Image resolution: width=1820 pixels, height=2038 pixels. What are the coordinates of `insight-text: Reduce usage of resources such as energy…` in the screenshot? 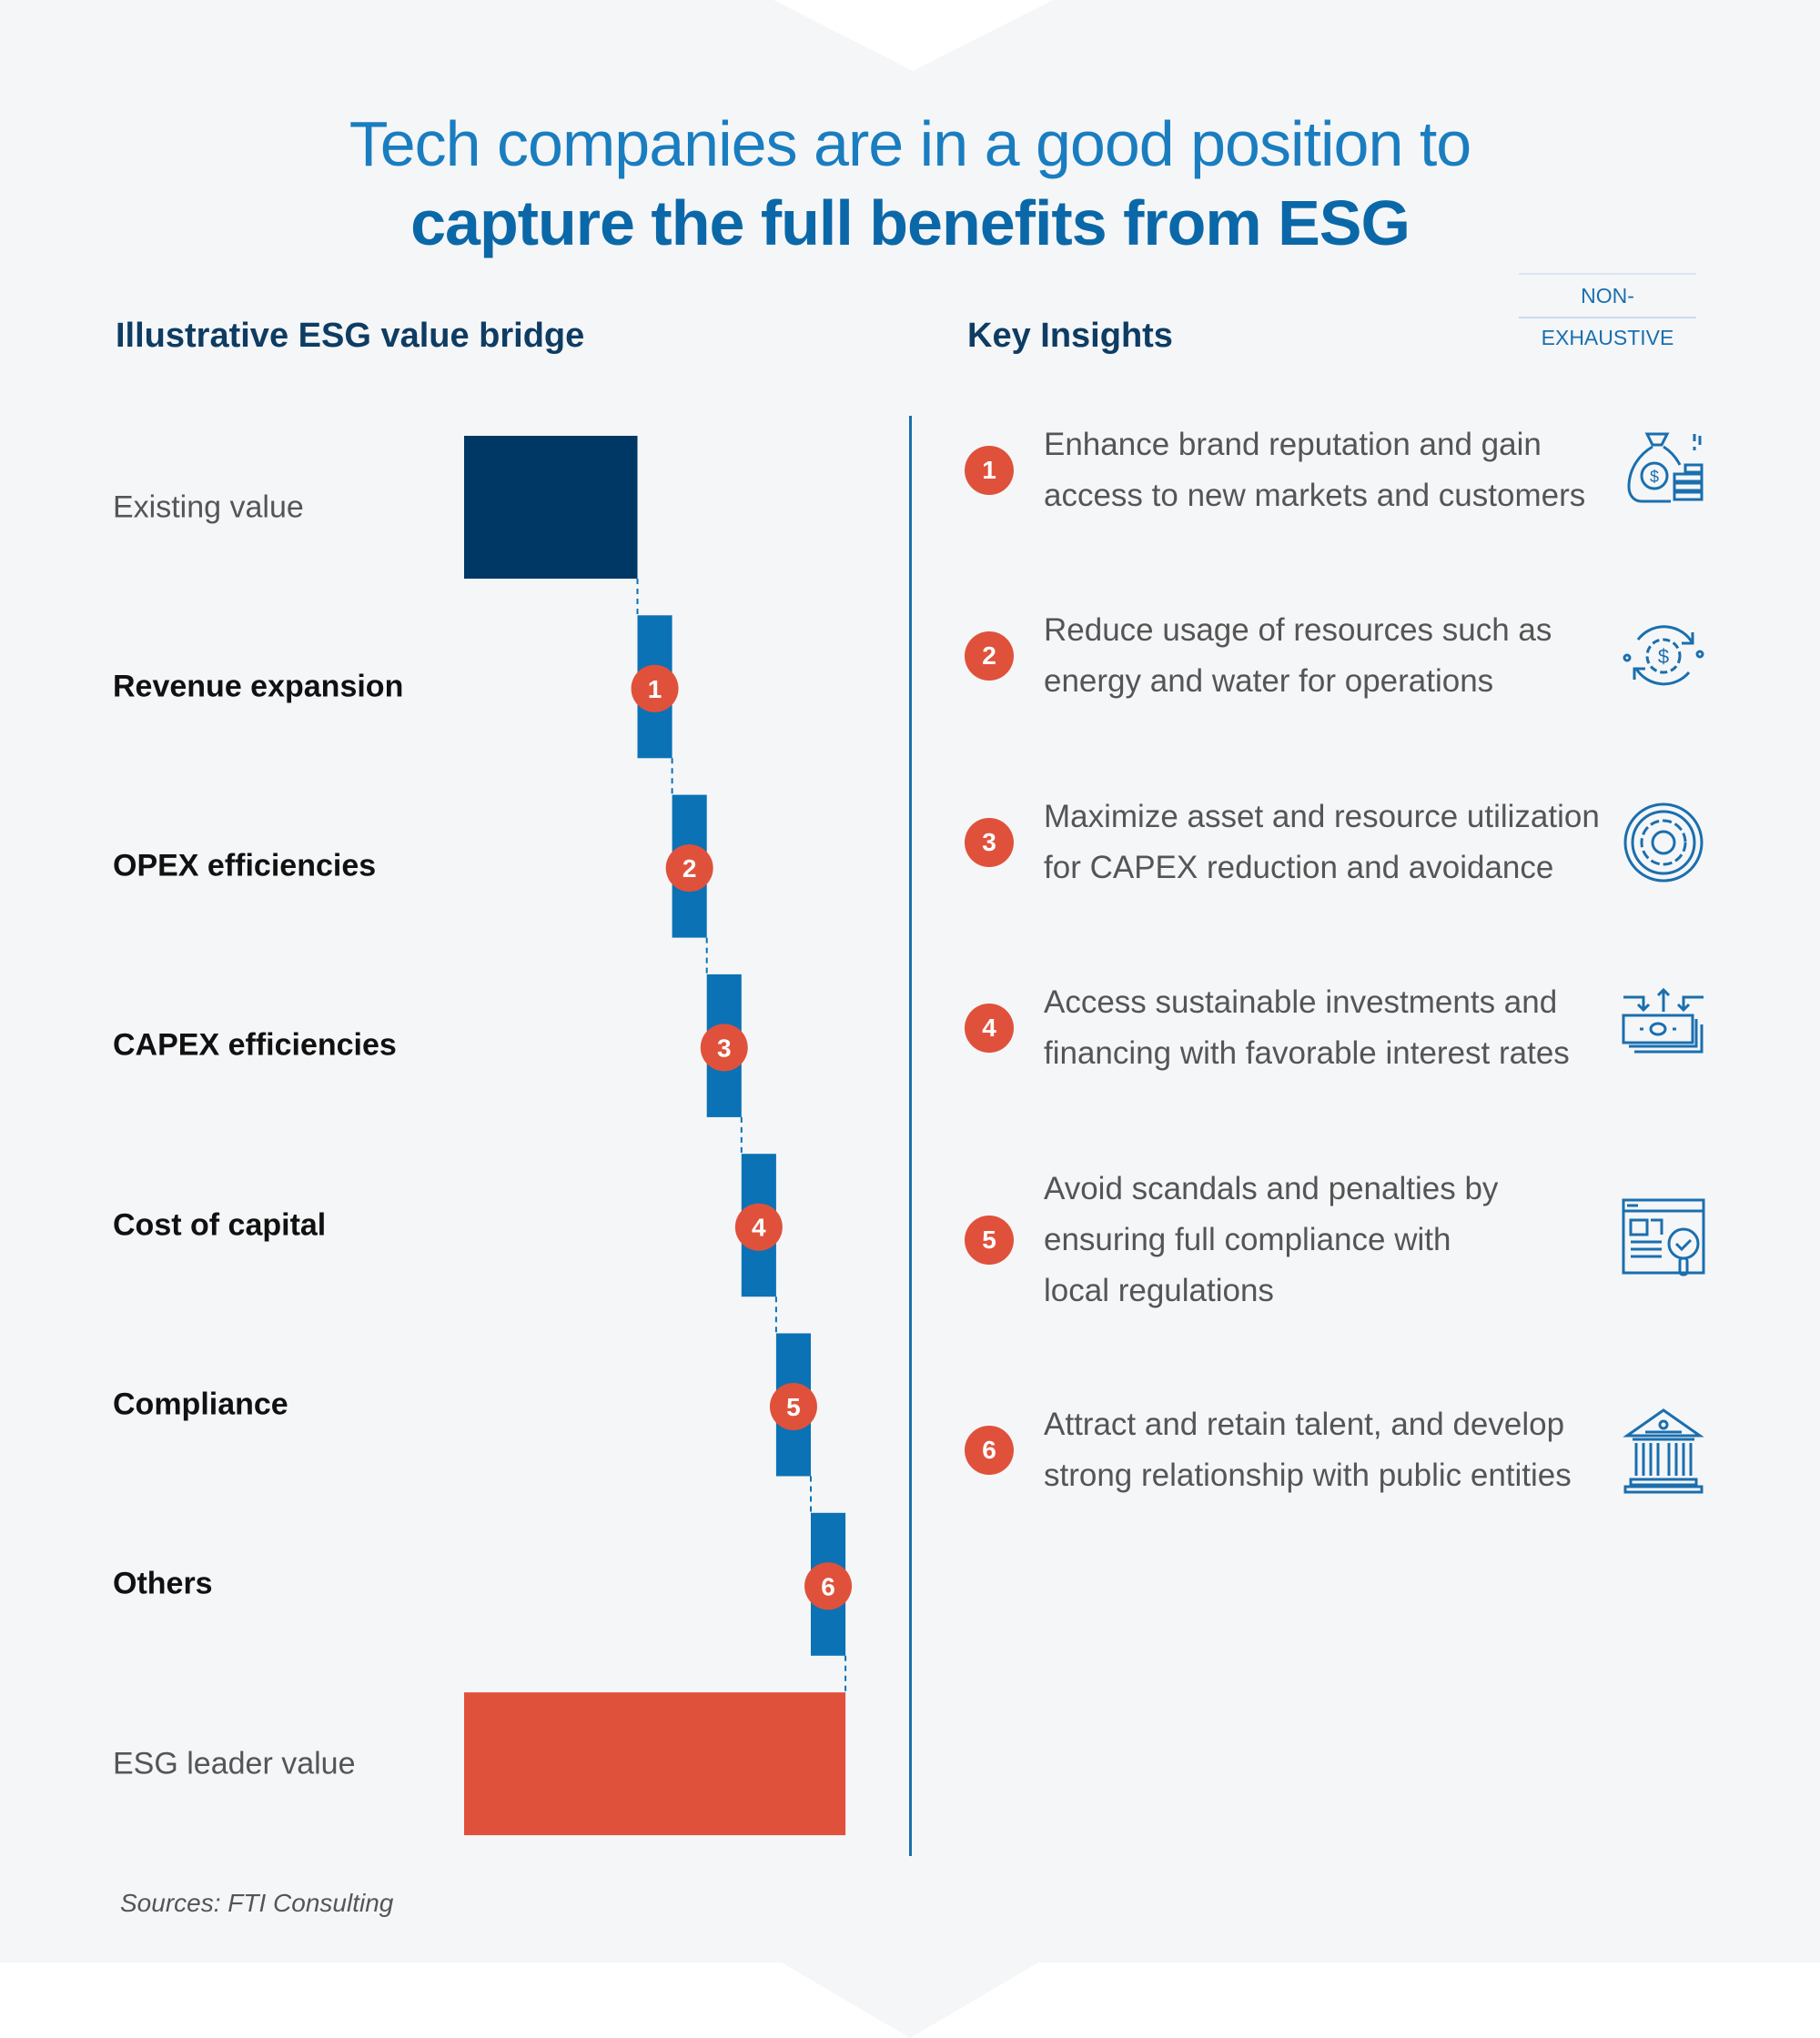 It's located at (1298, 655).